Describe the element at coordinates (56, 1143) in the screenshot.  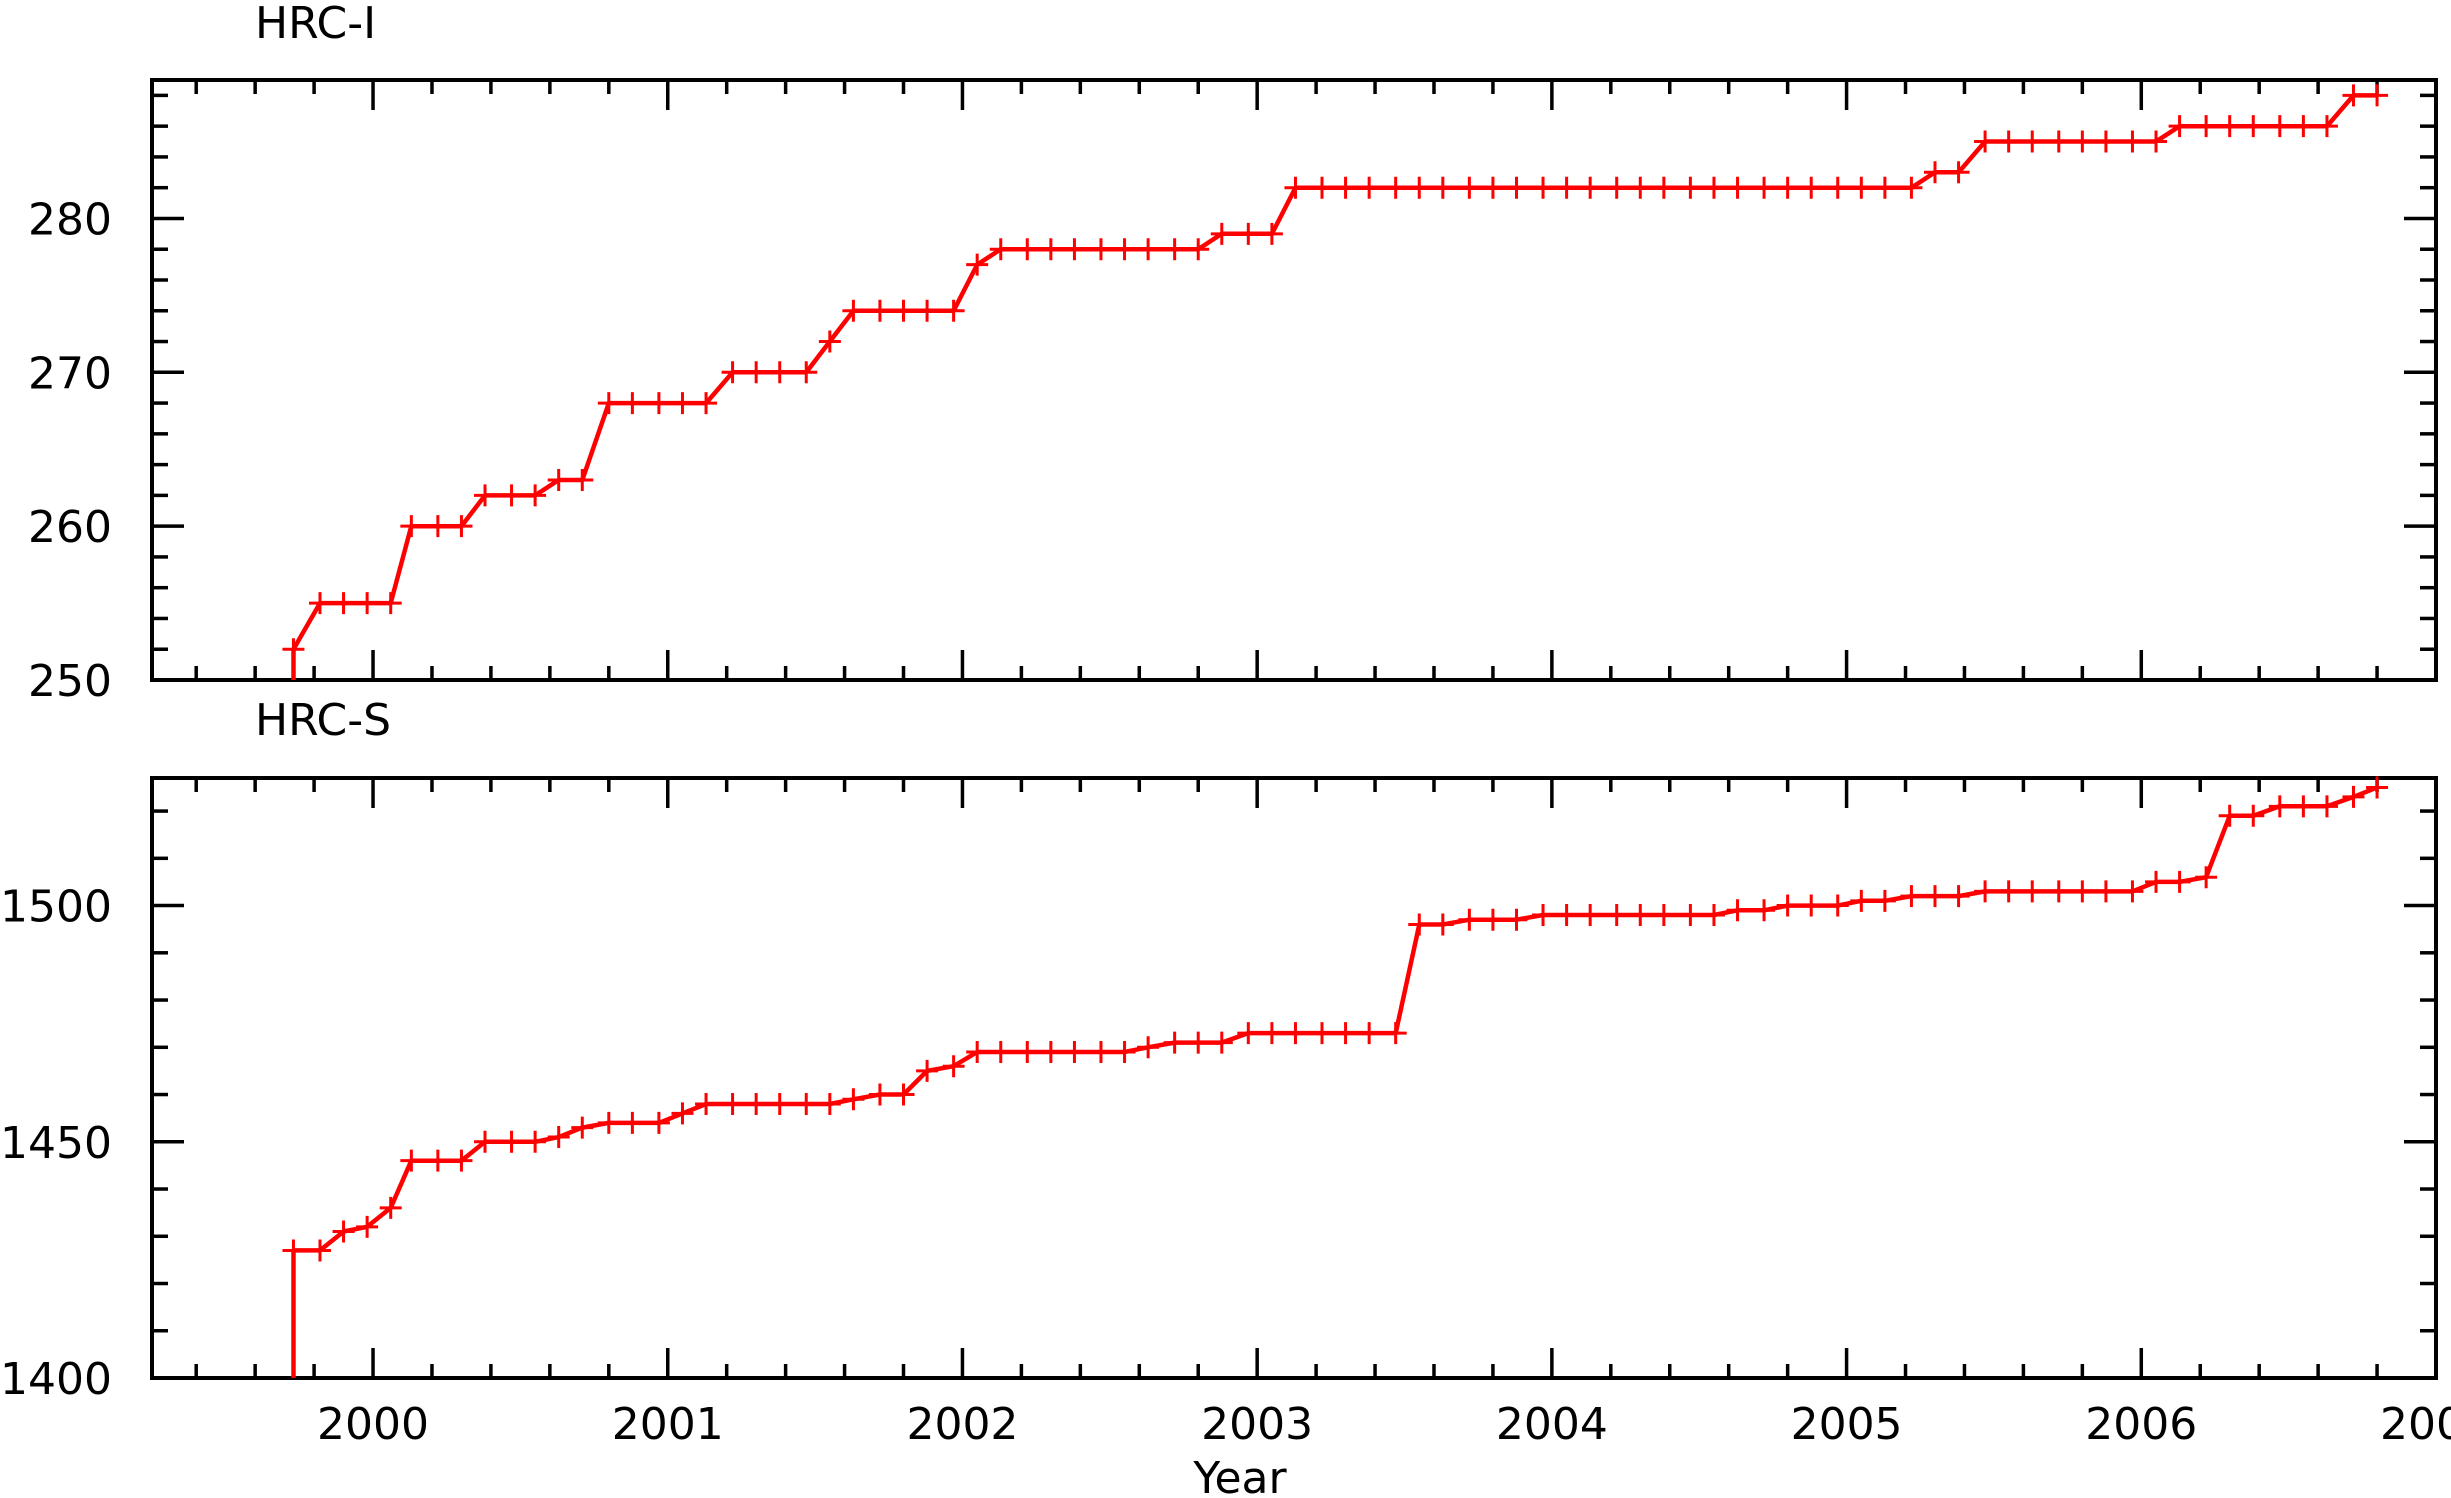
I see `y-tick-label: 1450` at that location.